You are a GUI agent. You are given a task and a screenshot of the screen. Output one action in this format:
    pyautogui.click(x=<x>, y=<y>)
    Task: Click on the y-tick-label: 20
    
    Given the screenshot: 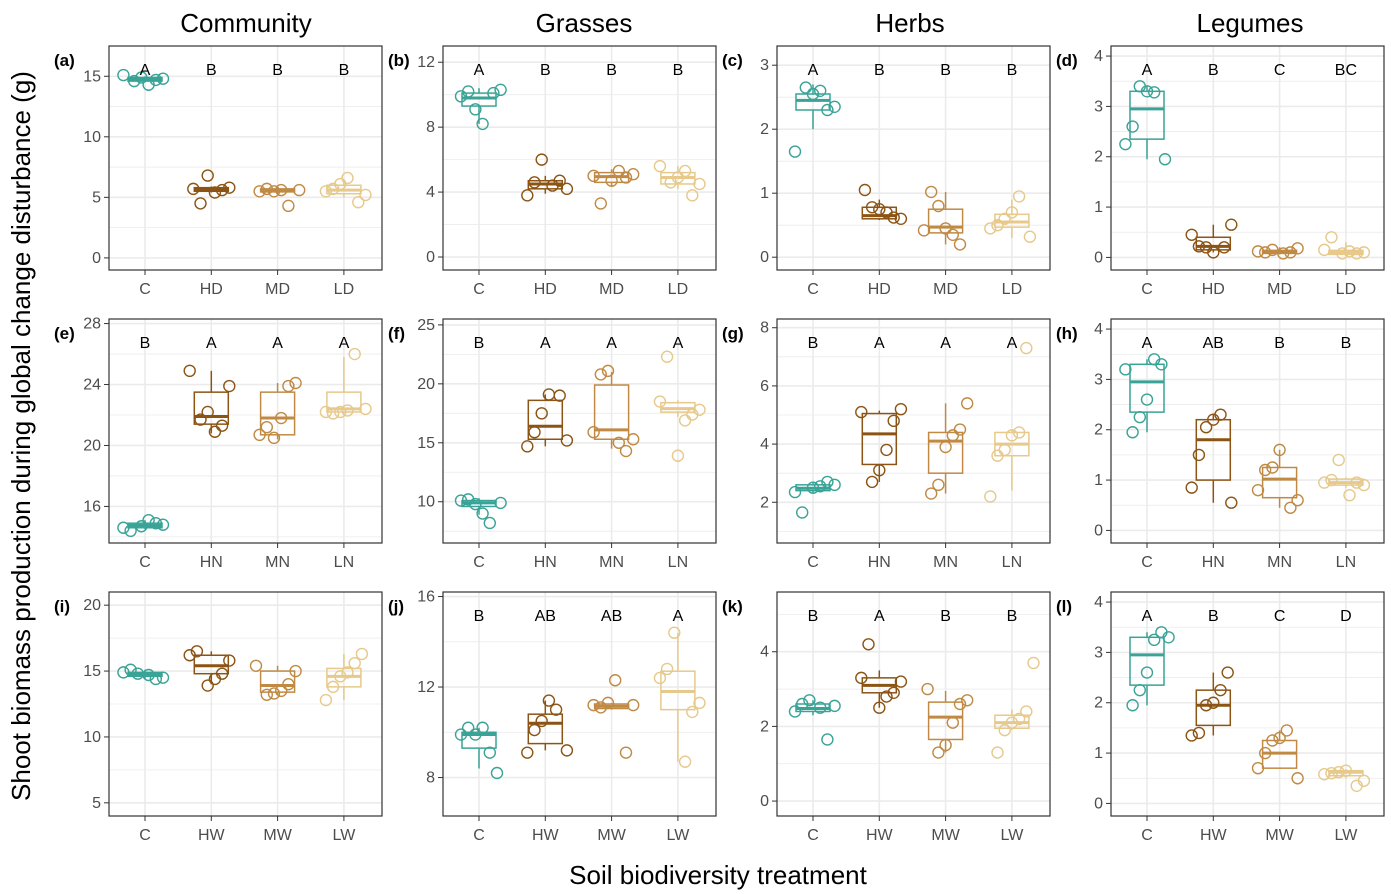 What is the action you would take?
    pyautogui.click(x=92, y=605)
    